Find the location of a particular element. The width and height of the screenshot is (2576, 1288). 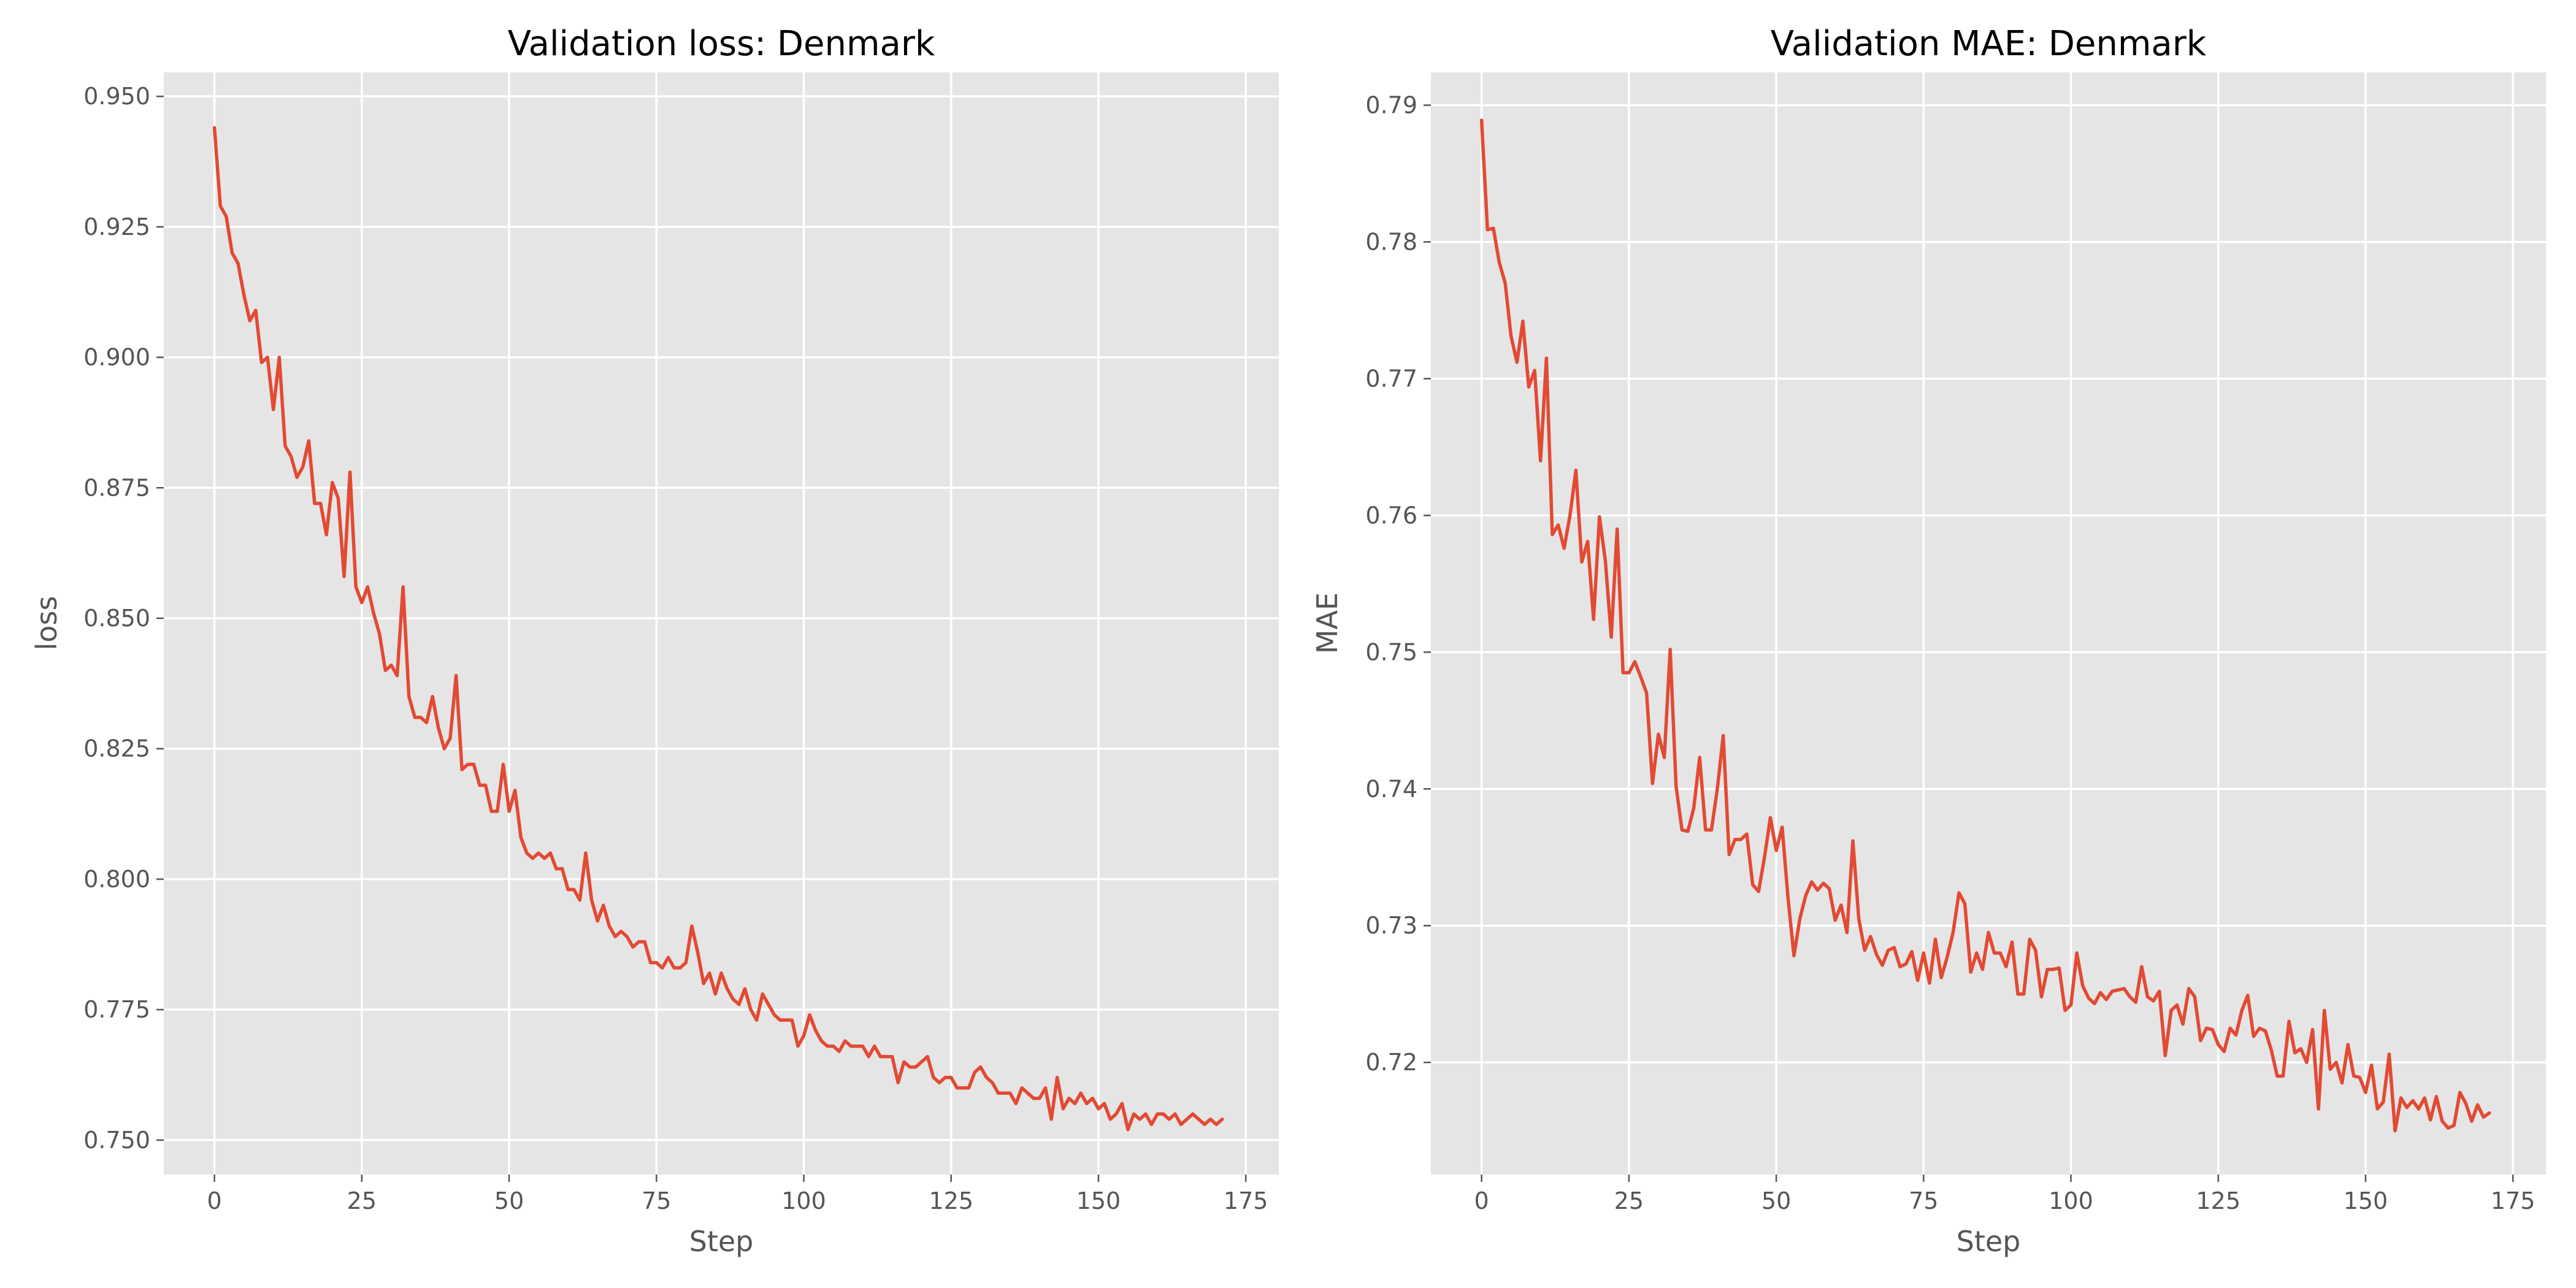

loss-y-tick-label: 0.950 is located at coordinates (116, 96).